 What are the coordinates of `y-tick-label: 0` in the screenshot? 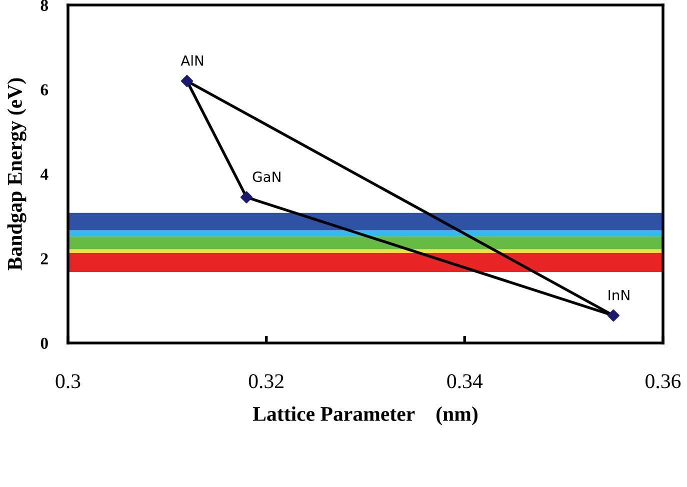 It's located at (44, 343).